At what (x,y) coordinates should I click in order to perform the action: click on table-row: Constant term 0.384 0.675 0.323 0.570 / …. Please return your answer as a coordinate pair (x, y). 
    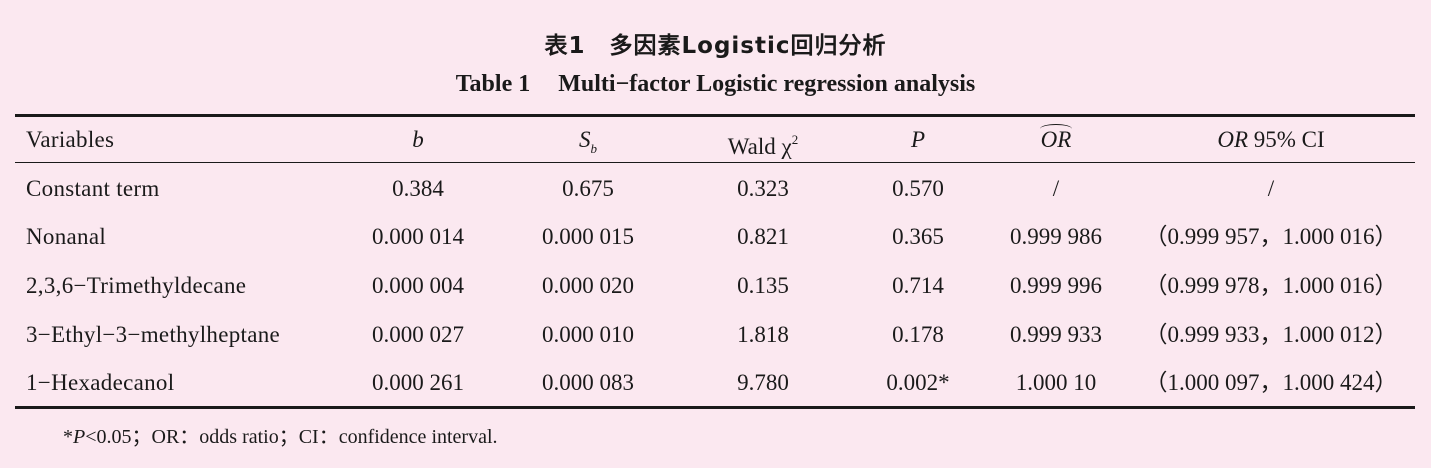
    Looking at the image, I should click on (715, 189).